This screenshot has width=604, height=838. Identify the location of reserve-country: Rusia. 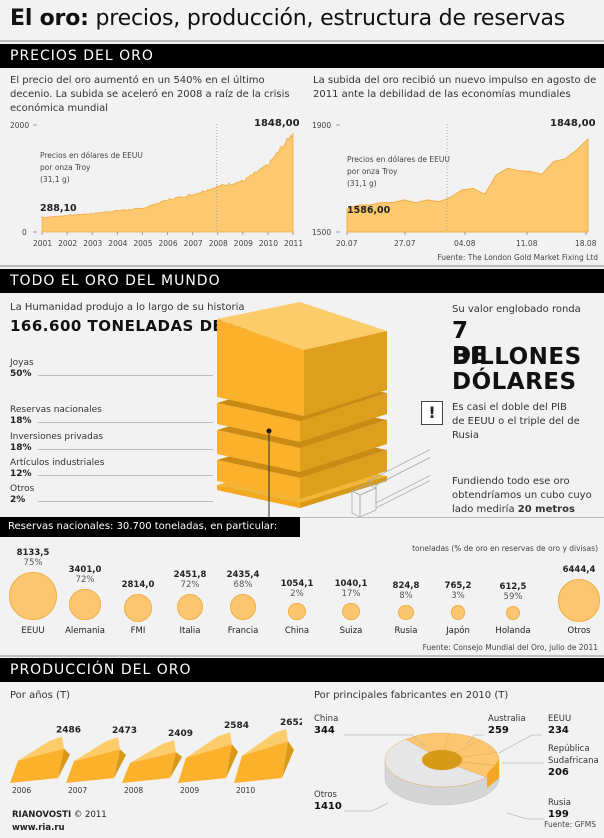
(406, 631).